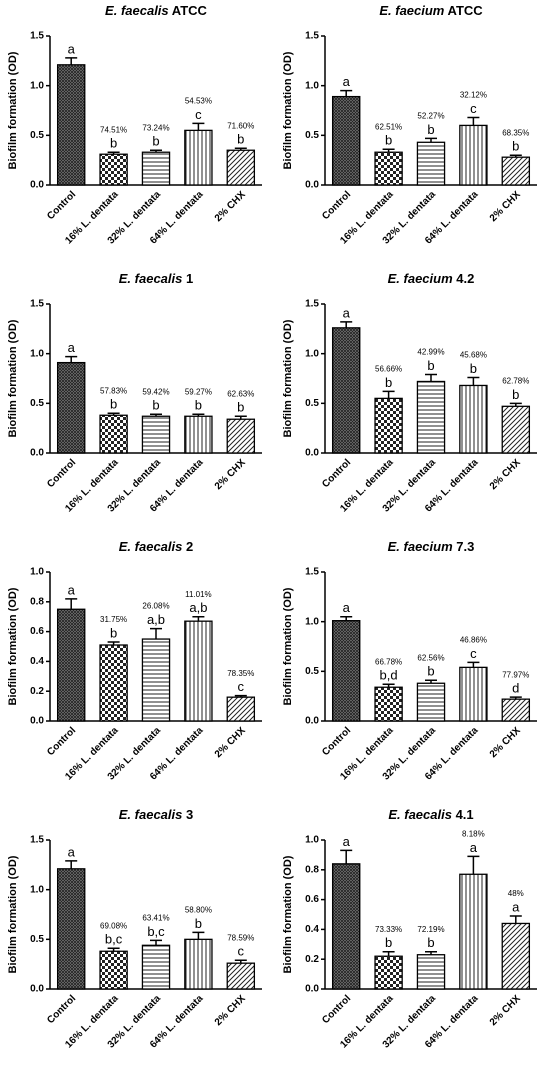 The image size is (550, 1075). I want to click on percent-label: 54.53%, so click(198, 101).